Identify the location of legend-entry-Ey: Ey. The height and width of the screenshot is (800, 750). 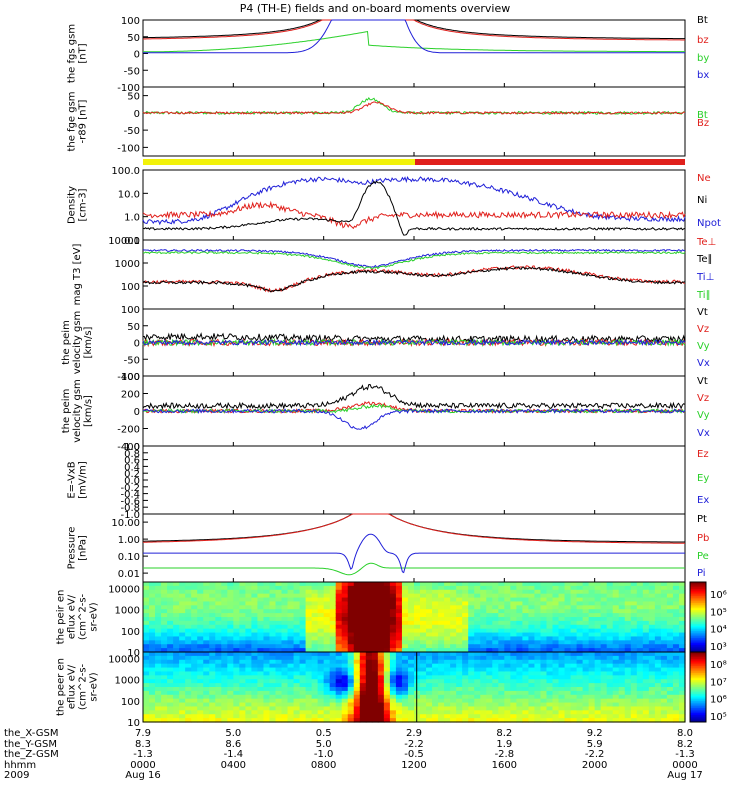
(703, 478).